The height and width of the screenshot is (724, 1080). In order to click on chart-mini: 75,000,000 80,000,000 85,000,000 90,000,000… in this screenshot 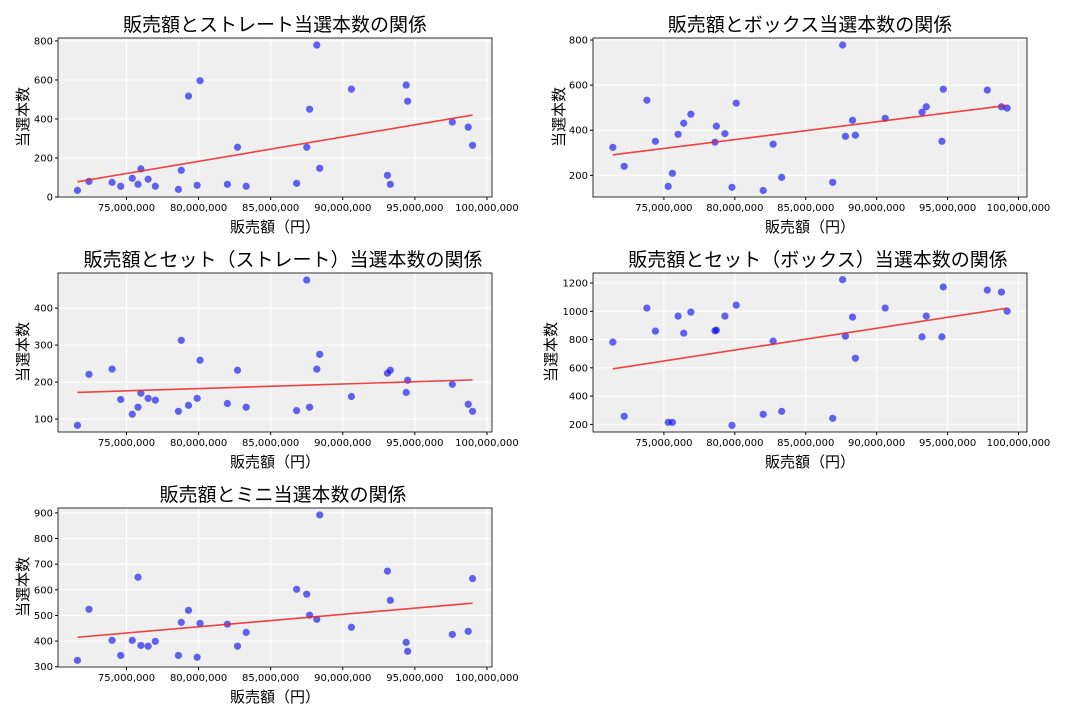, I will do `click(266, 595)`.